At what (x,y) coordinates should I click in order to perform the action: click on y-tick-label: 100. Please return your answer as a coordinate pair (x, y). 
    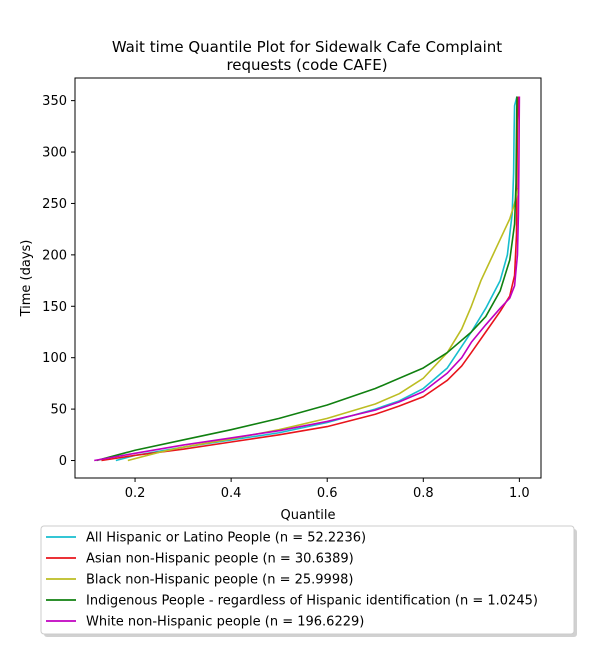
    Looking at the image, I should click on (54, 358).